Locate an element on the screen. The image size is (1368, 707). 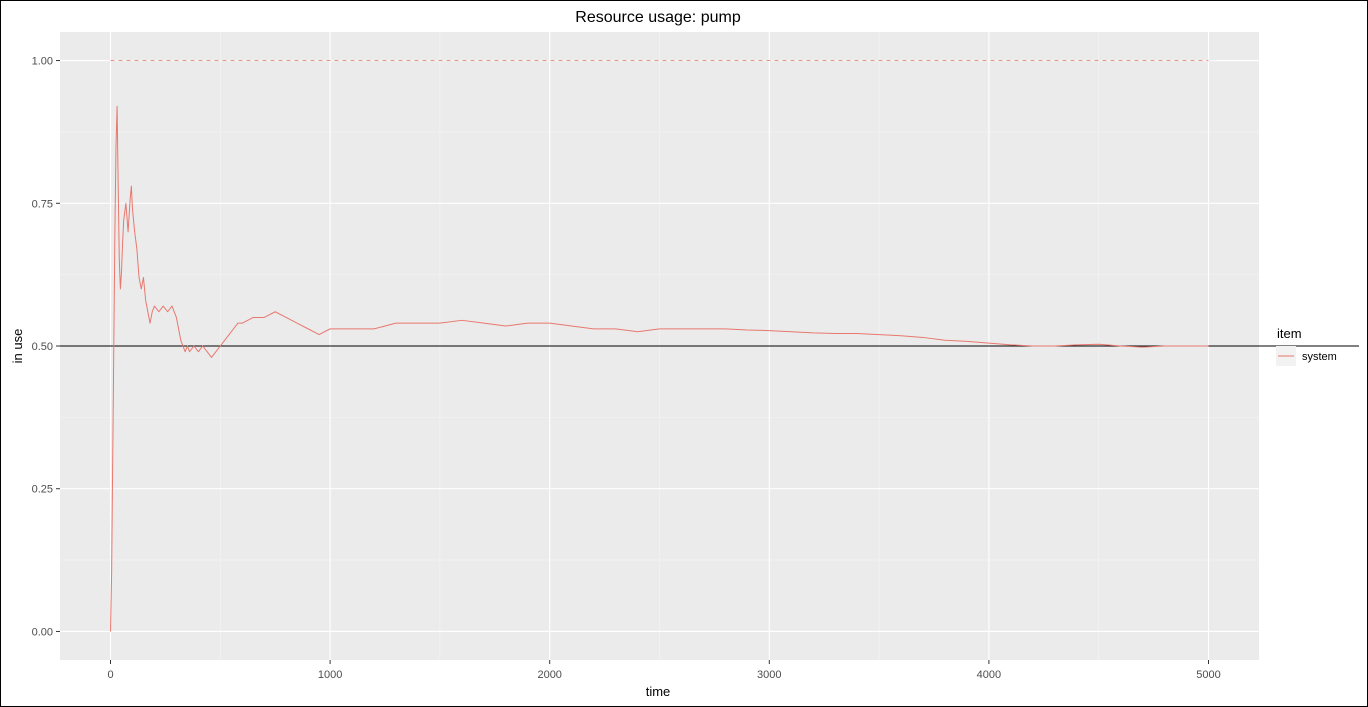
chart-title: Resource usage: pump is located at coordinates (658, 17).